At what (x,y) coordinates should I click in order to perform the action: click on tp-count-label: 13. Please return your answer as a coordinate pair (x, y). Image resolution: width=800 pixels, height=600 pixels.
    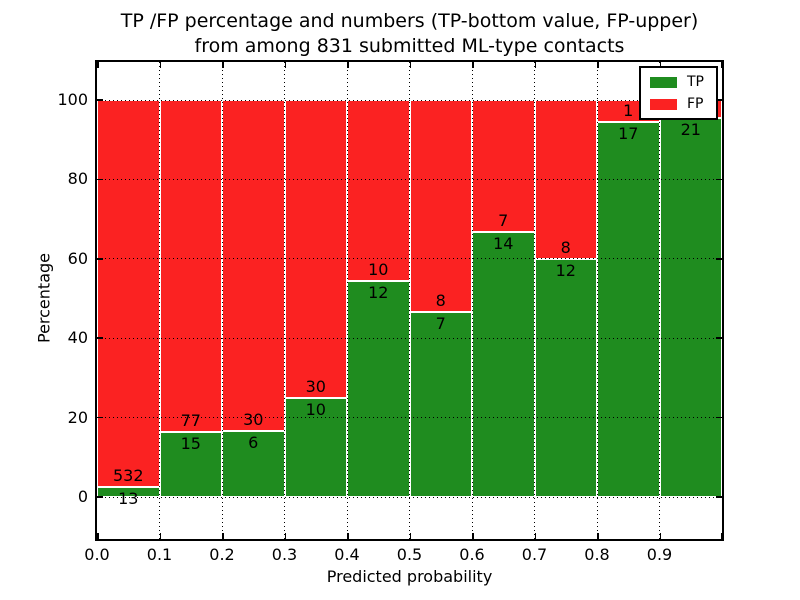
    Looking at the image, I should click on (128, 499).